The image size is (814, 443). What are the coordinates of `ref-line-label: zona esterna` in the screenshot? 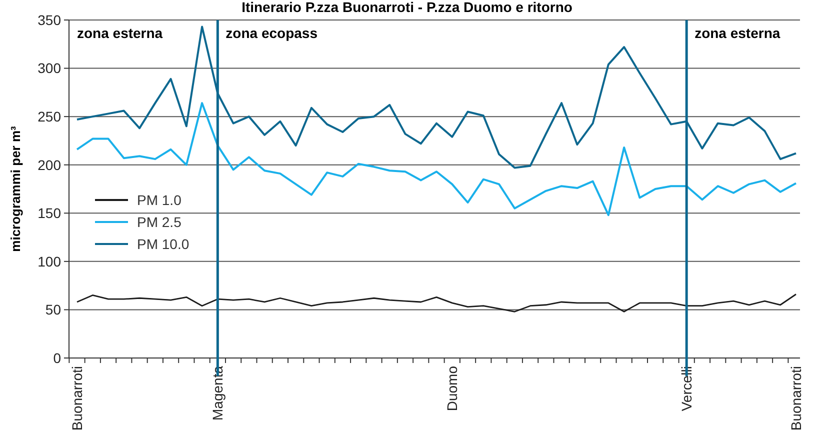 It's located at (737, 33).